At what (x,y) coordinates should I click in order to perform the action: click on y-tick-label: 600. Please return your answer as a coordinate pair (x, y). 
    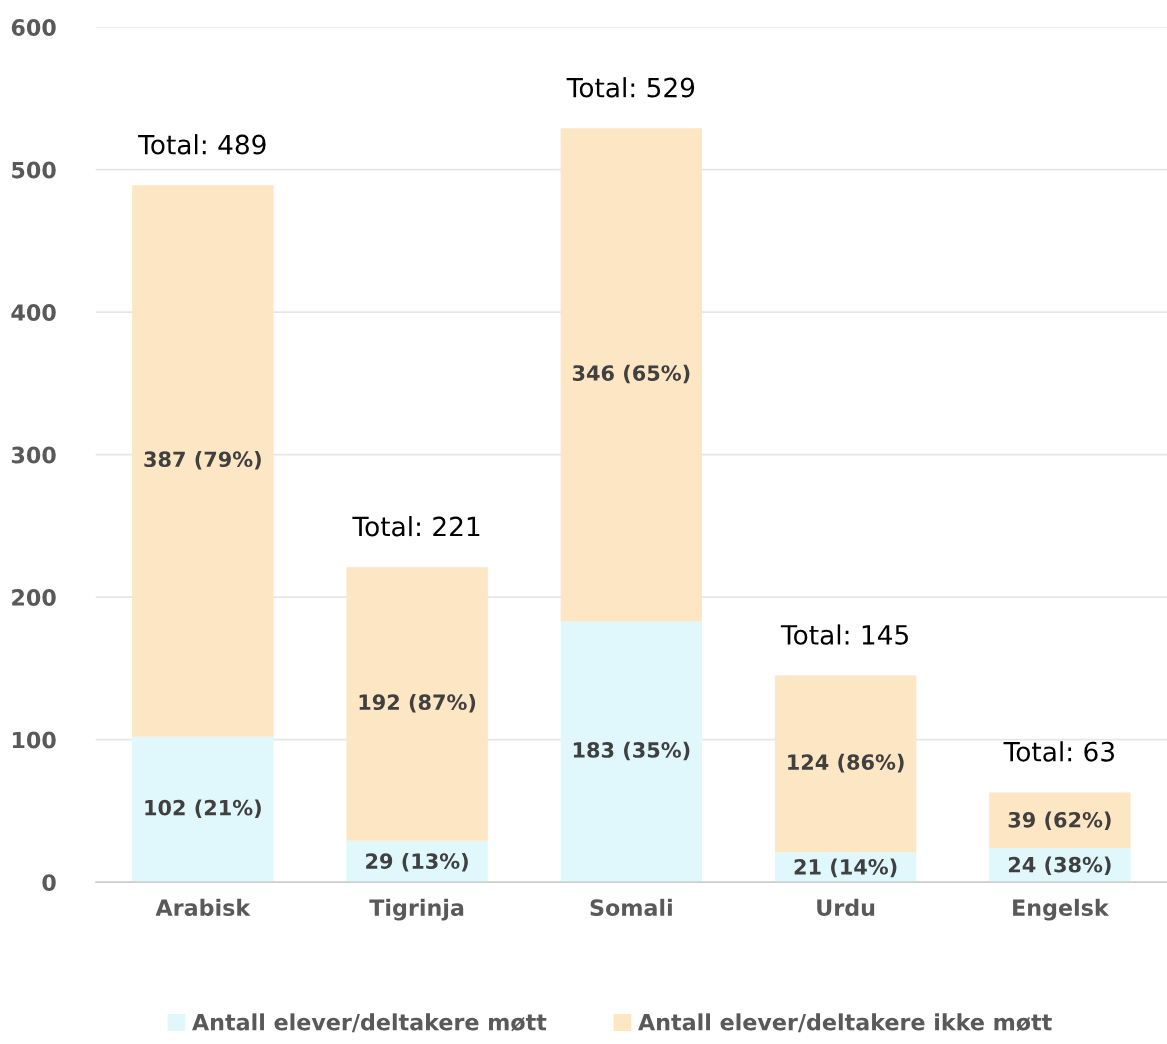
    Looking at the image, I should click on (33, 27).